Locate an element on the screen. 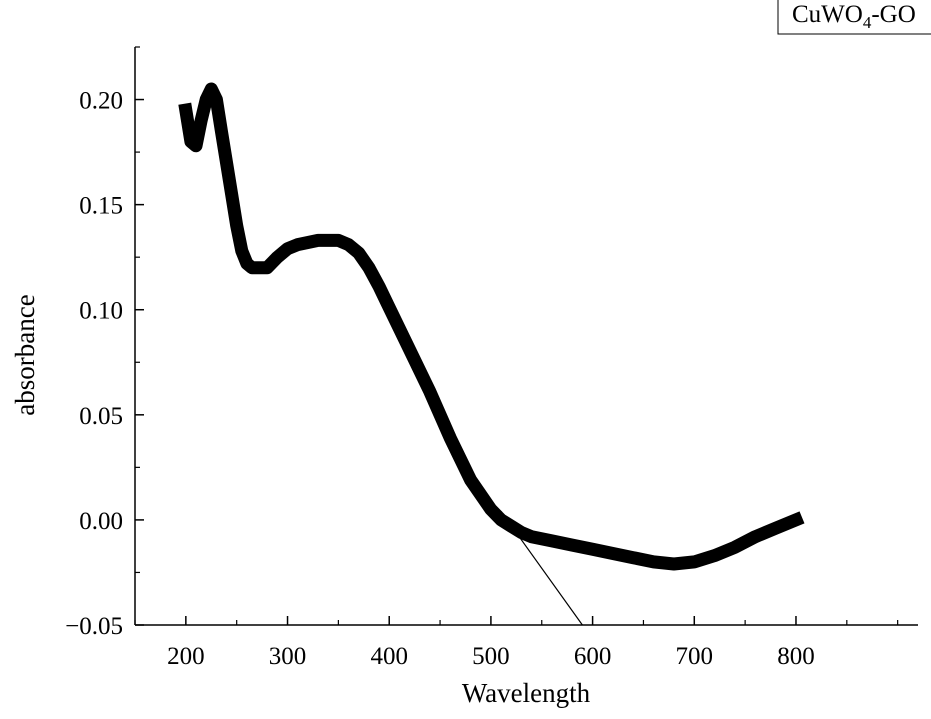 The width and height of the screenshot is (931, 719). x-tick-label: 300 is located at coordinates (288, 656).